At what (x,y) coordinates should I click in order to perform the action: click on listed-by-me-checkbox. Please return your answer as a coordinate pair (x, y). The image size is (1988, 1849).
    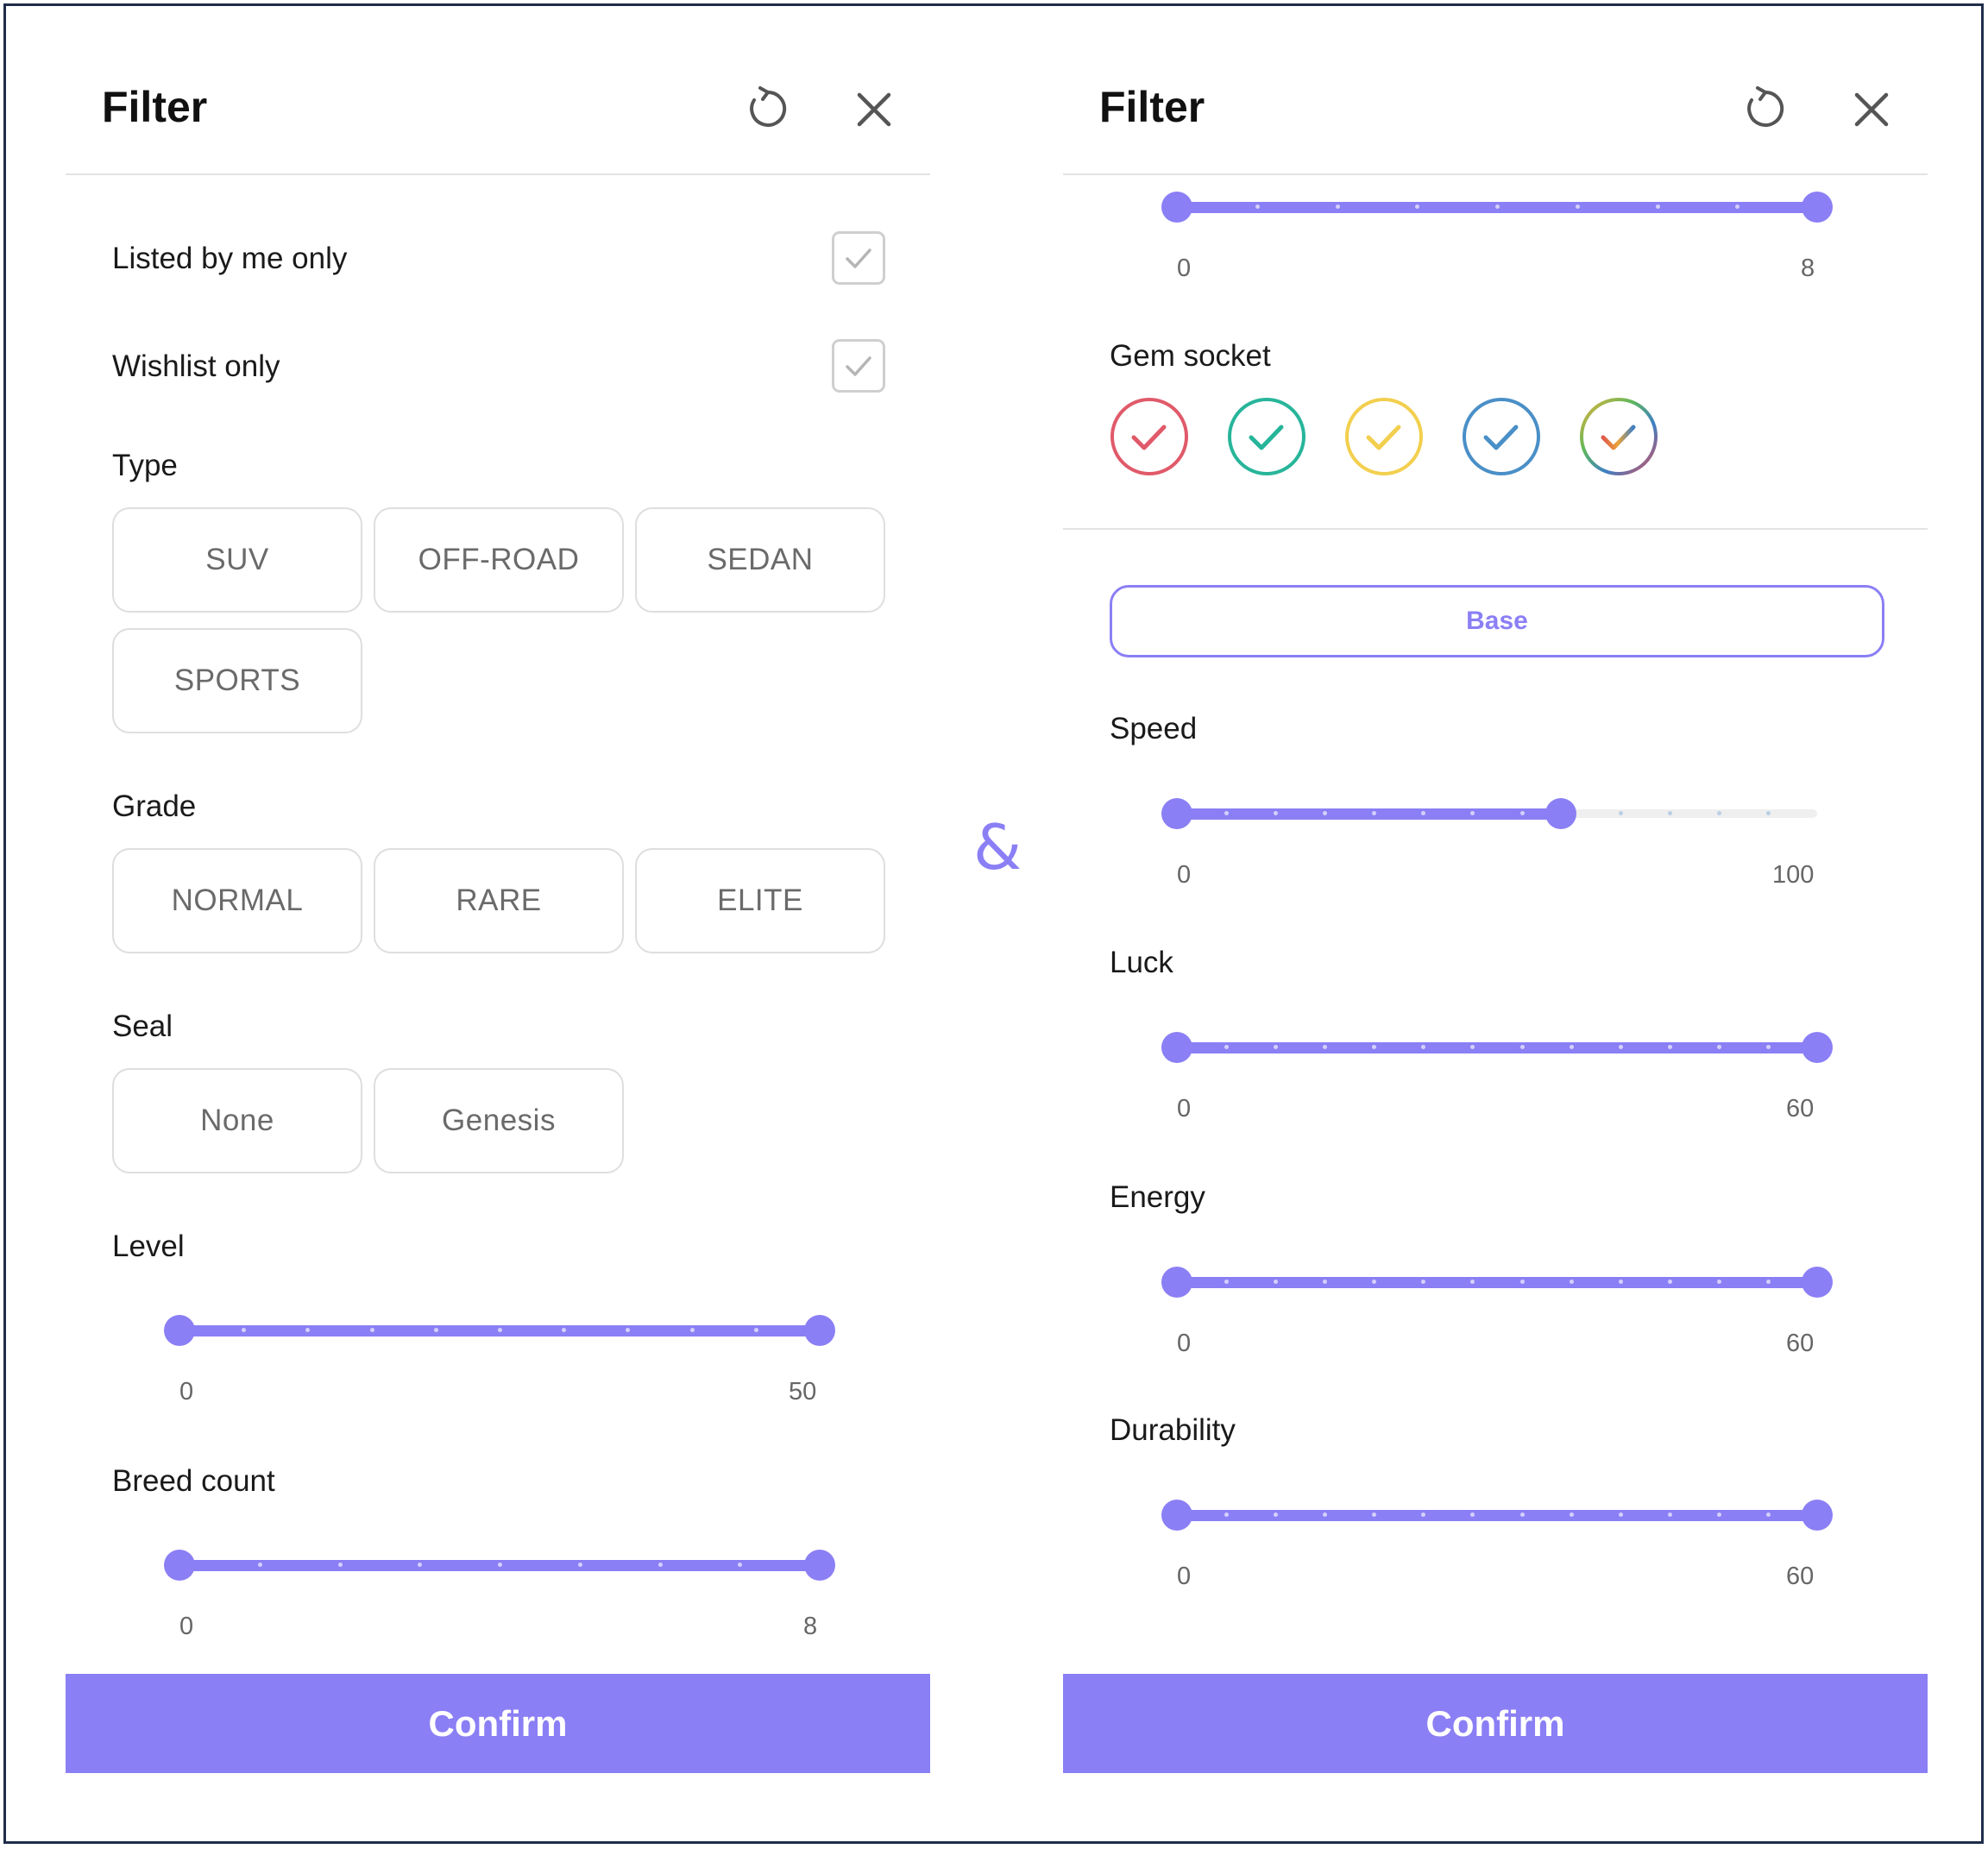
    Looking at the image, I should click on (858, 258).